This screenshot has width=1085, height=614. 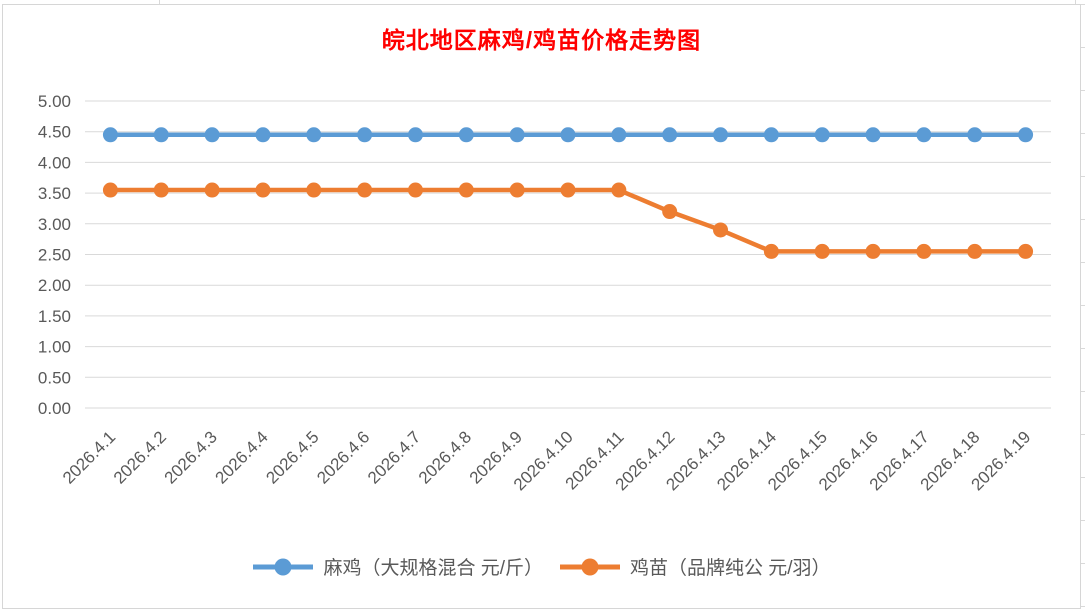 I want to click on y-axis-tick-label: 4.00, so click(x=54, y=162).